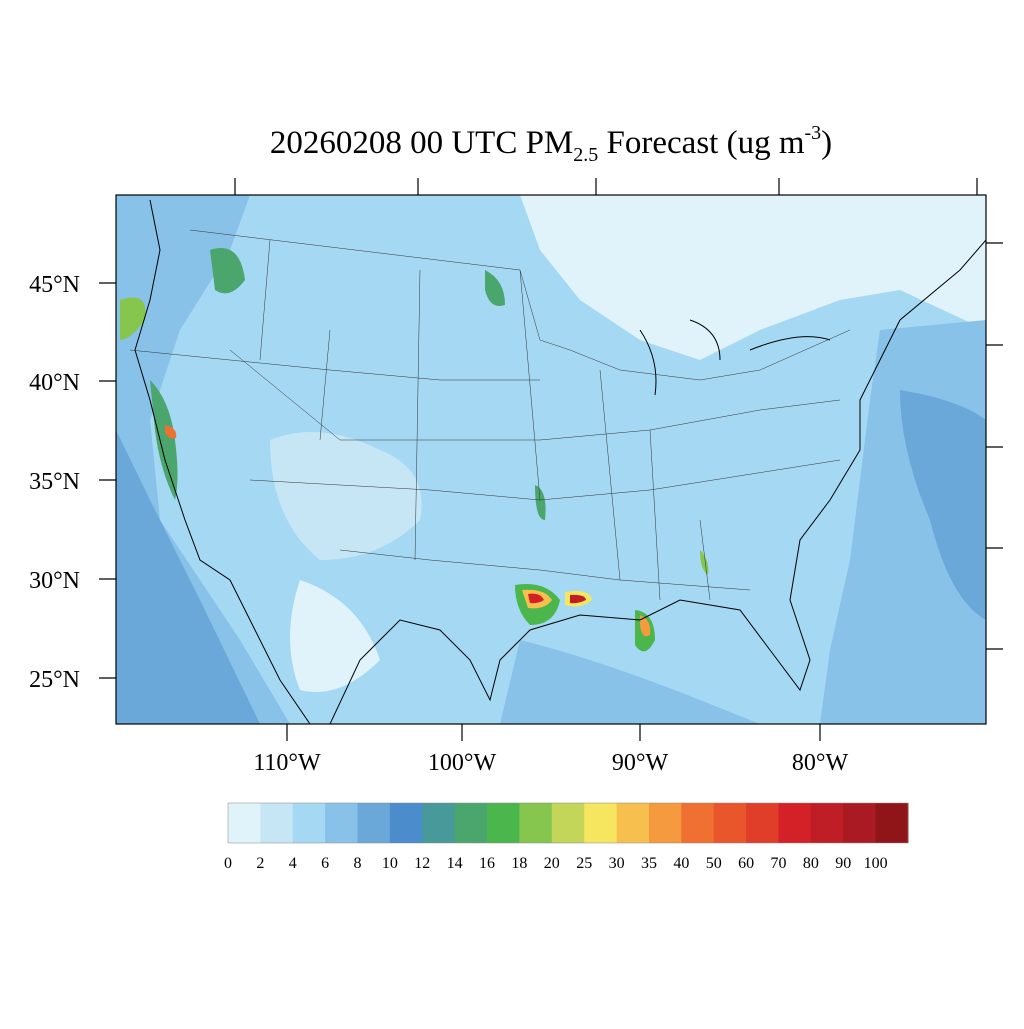  What do you see at coordinates (811, 863) in the screenshot?
I see `colorbar-label: 80` at bounding box center [811, 863].